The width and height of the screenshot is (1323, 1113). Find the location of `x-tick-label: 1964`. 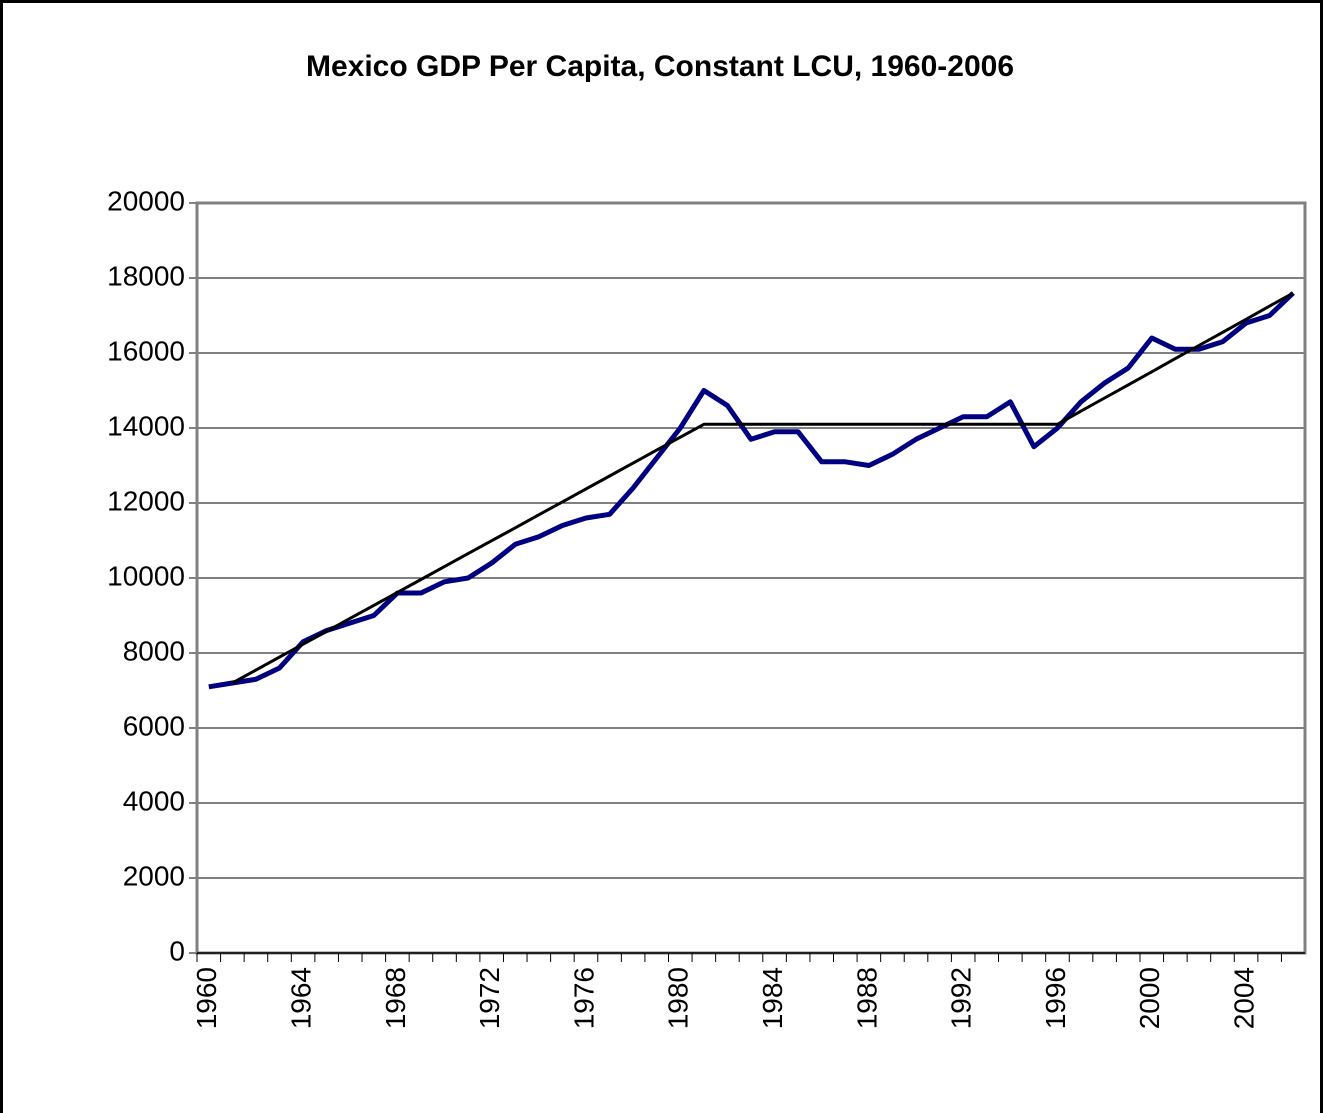

x-tick-label: 1964 is located at coordinates (300, 998).